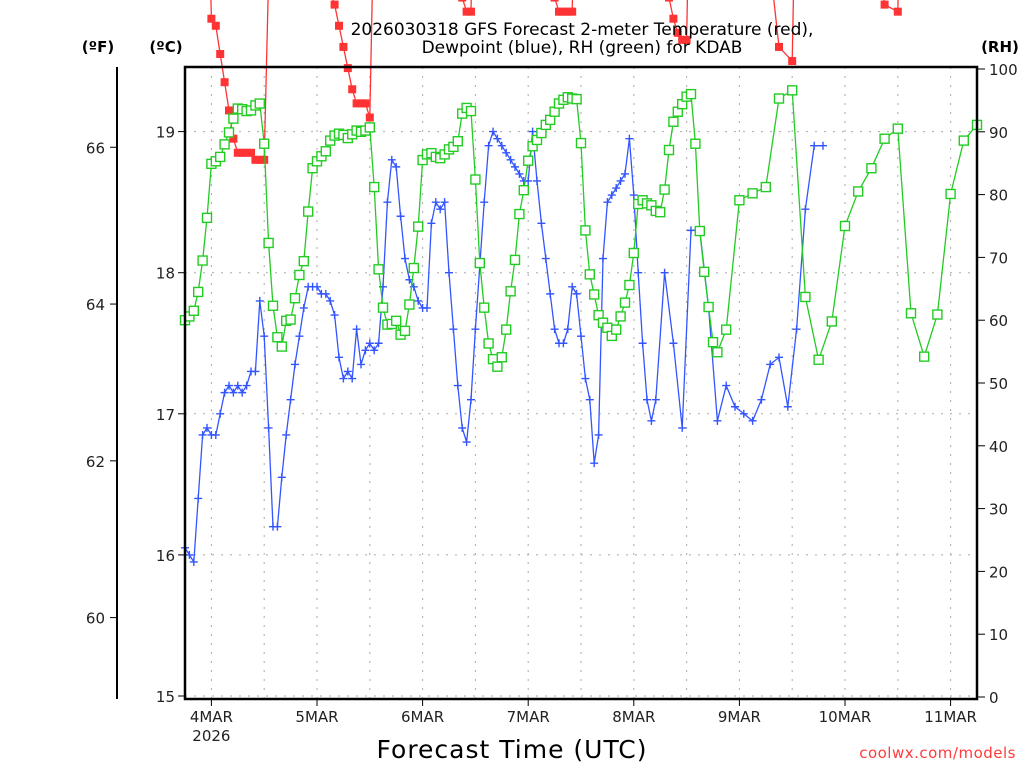  What do you see at coordinates (998, 384) in the screenshot?
I see `rh-tick-label: 50` at bounding box center [998, 384].